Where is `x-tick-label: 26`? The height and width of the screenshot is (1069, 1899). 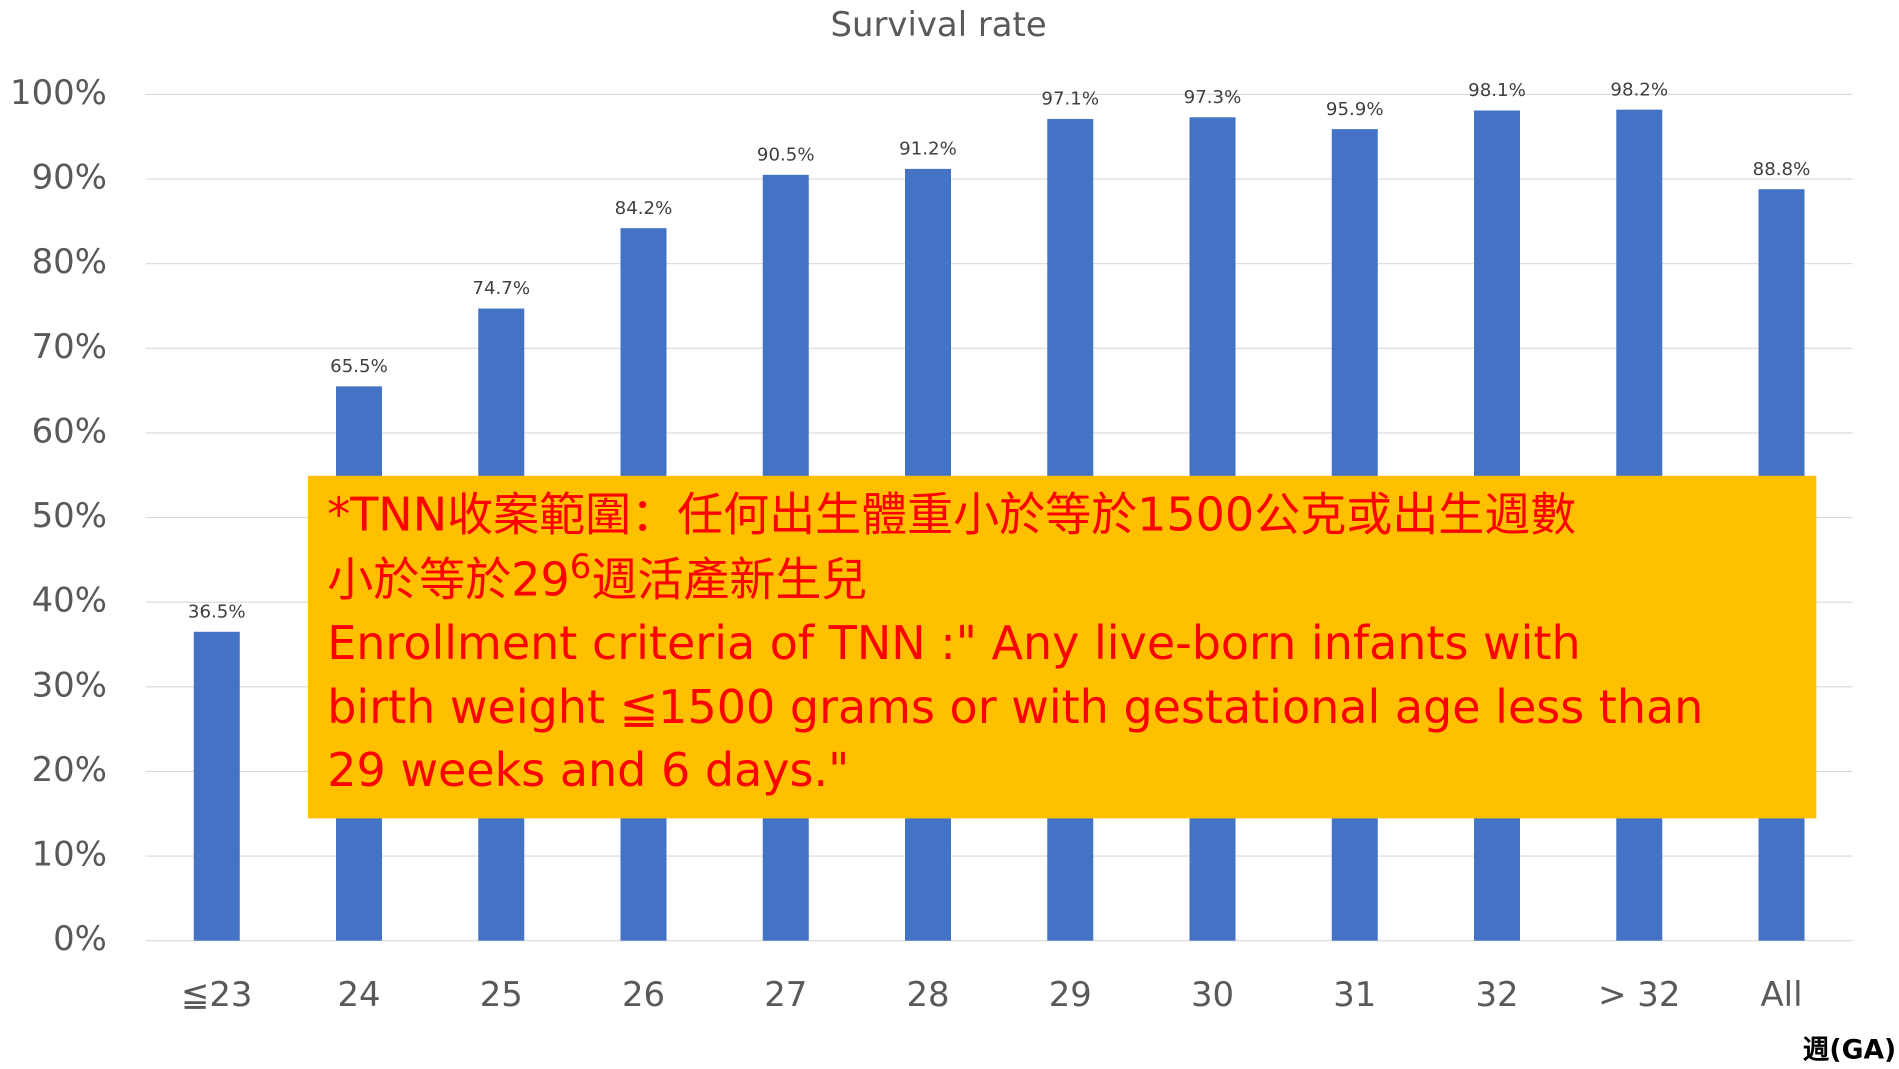
x-tick-label: 26 is located at coordinates (643, 994).